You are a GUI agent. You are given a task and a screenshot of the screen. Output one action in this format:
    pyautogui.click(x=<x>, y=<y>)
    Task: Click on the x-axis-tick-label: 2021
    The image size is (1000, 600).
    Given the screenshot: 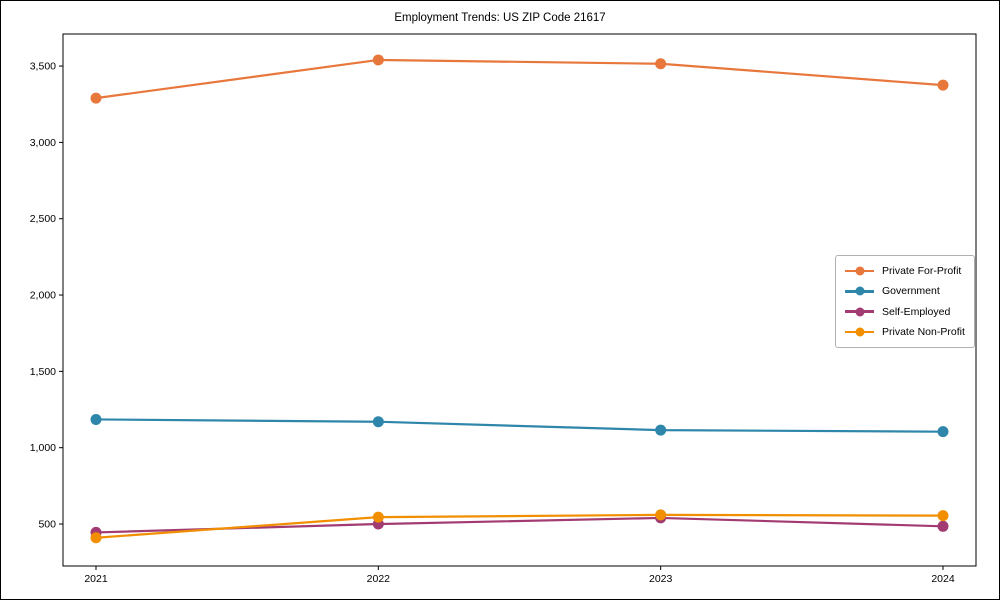 What is the action you would take?
    pyautogui.click(x=96, y=579)
    